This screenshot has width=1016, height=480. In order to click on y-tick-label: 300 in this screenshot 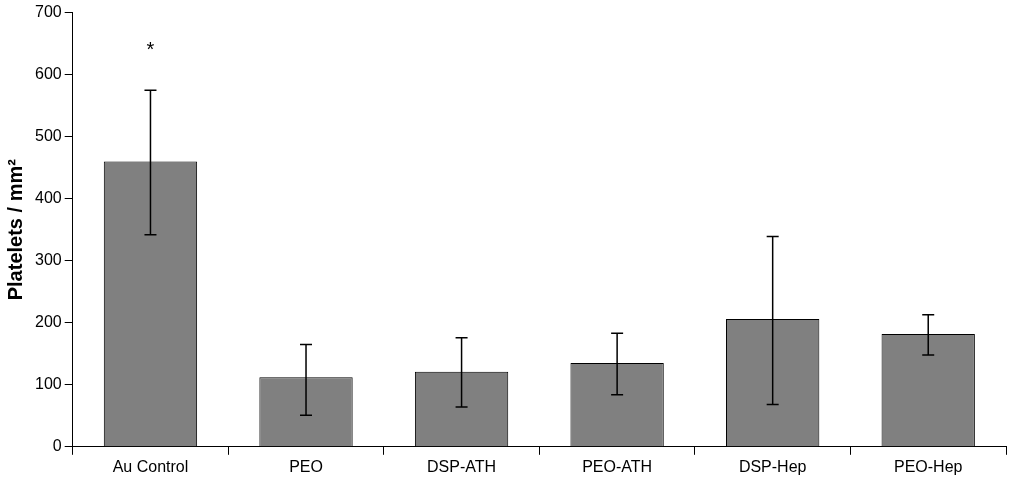, I will do `click(48, 260)`.